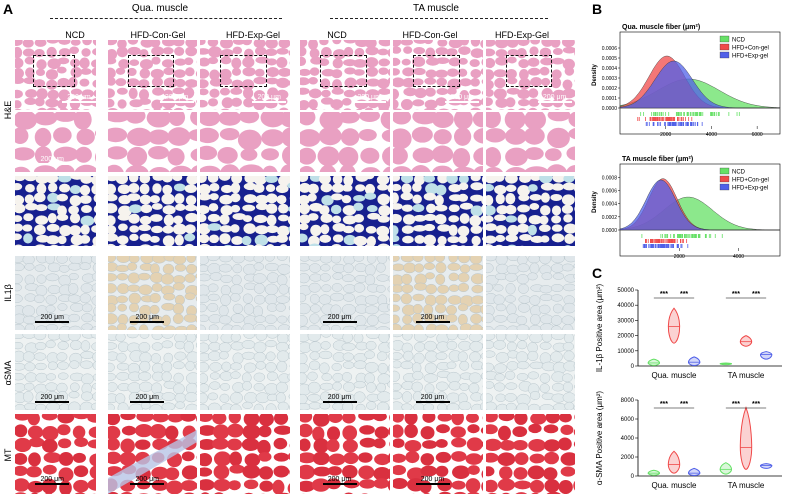 This screenshot has height=499, width=790. I want to click on tile-sma-exp-qua, so click(245, 372).